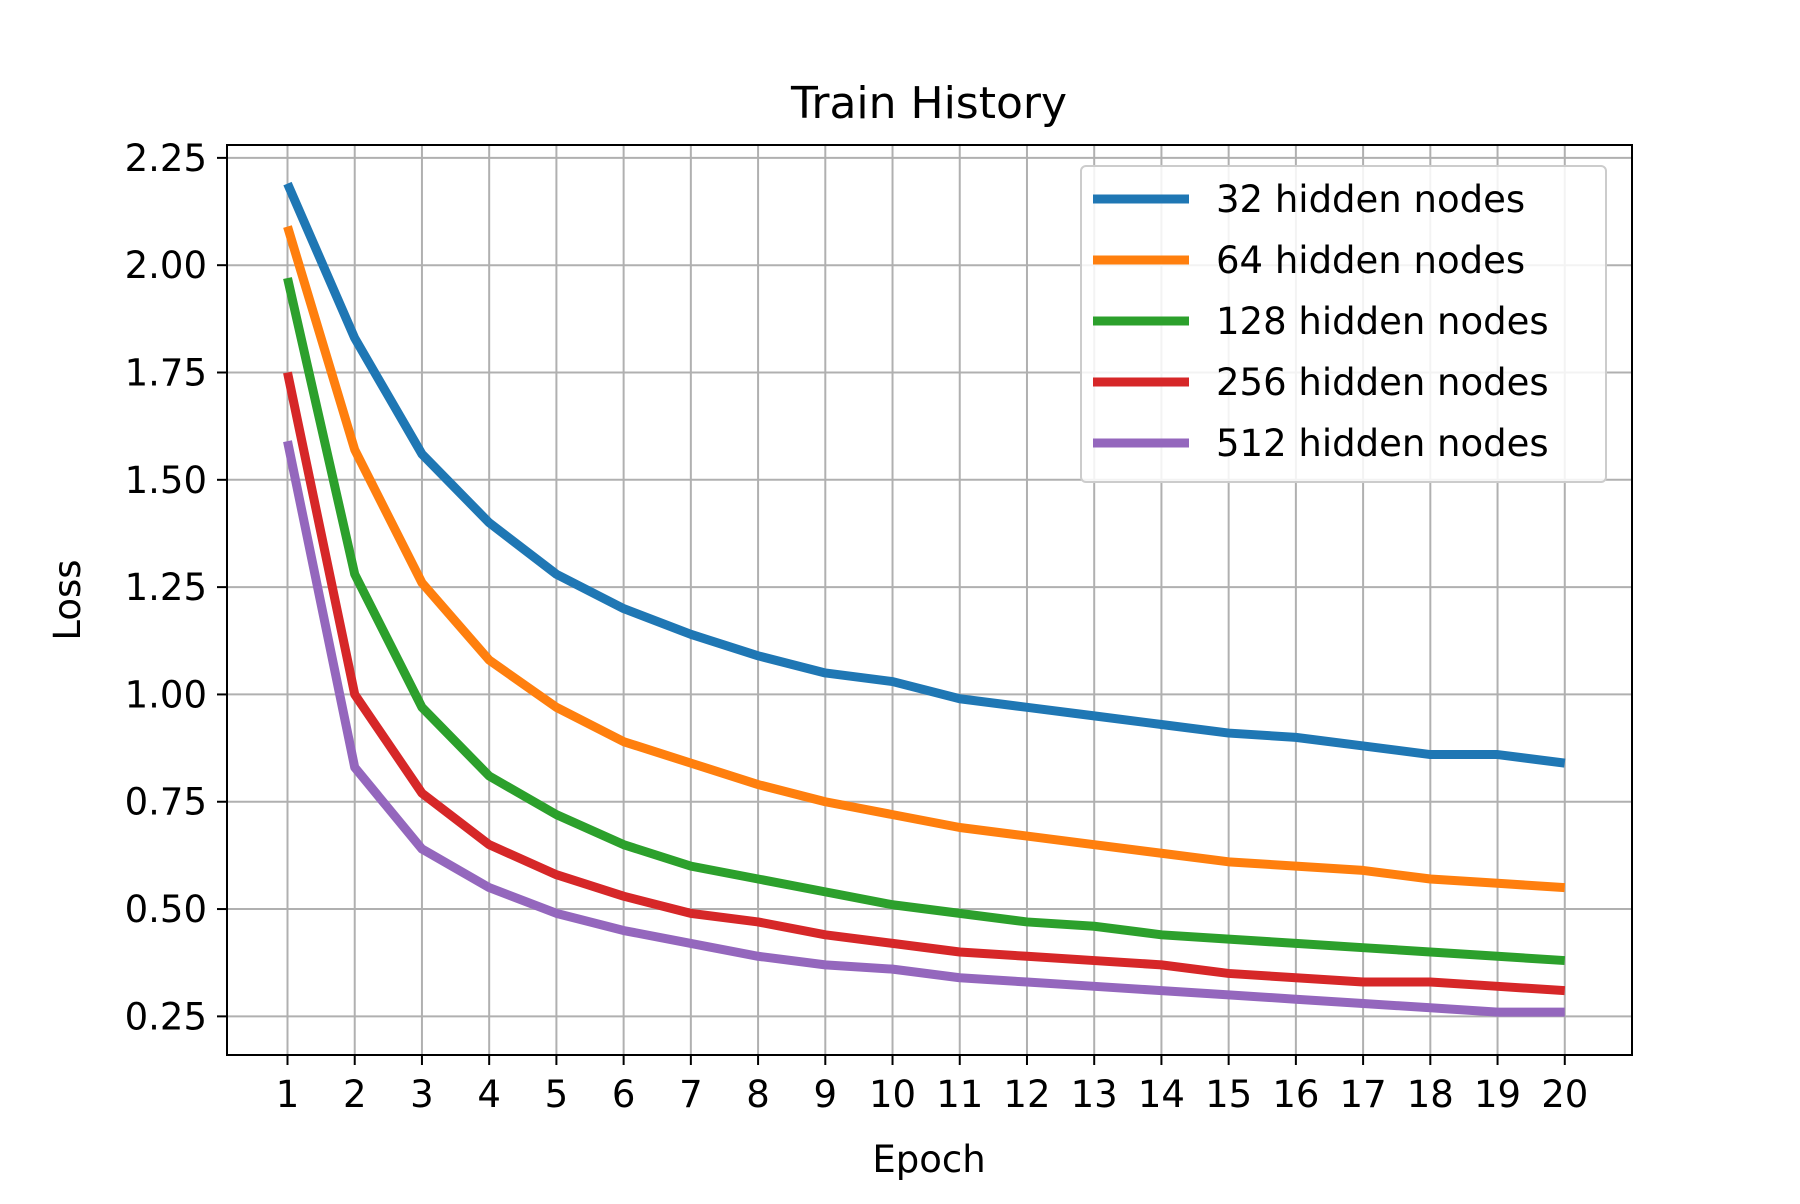  I want to click on x-tick-label: 6, so click(624, 1094).